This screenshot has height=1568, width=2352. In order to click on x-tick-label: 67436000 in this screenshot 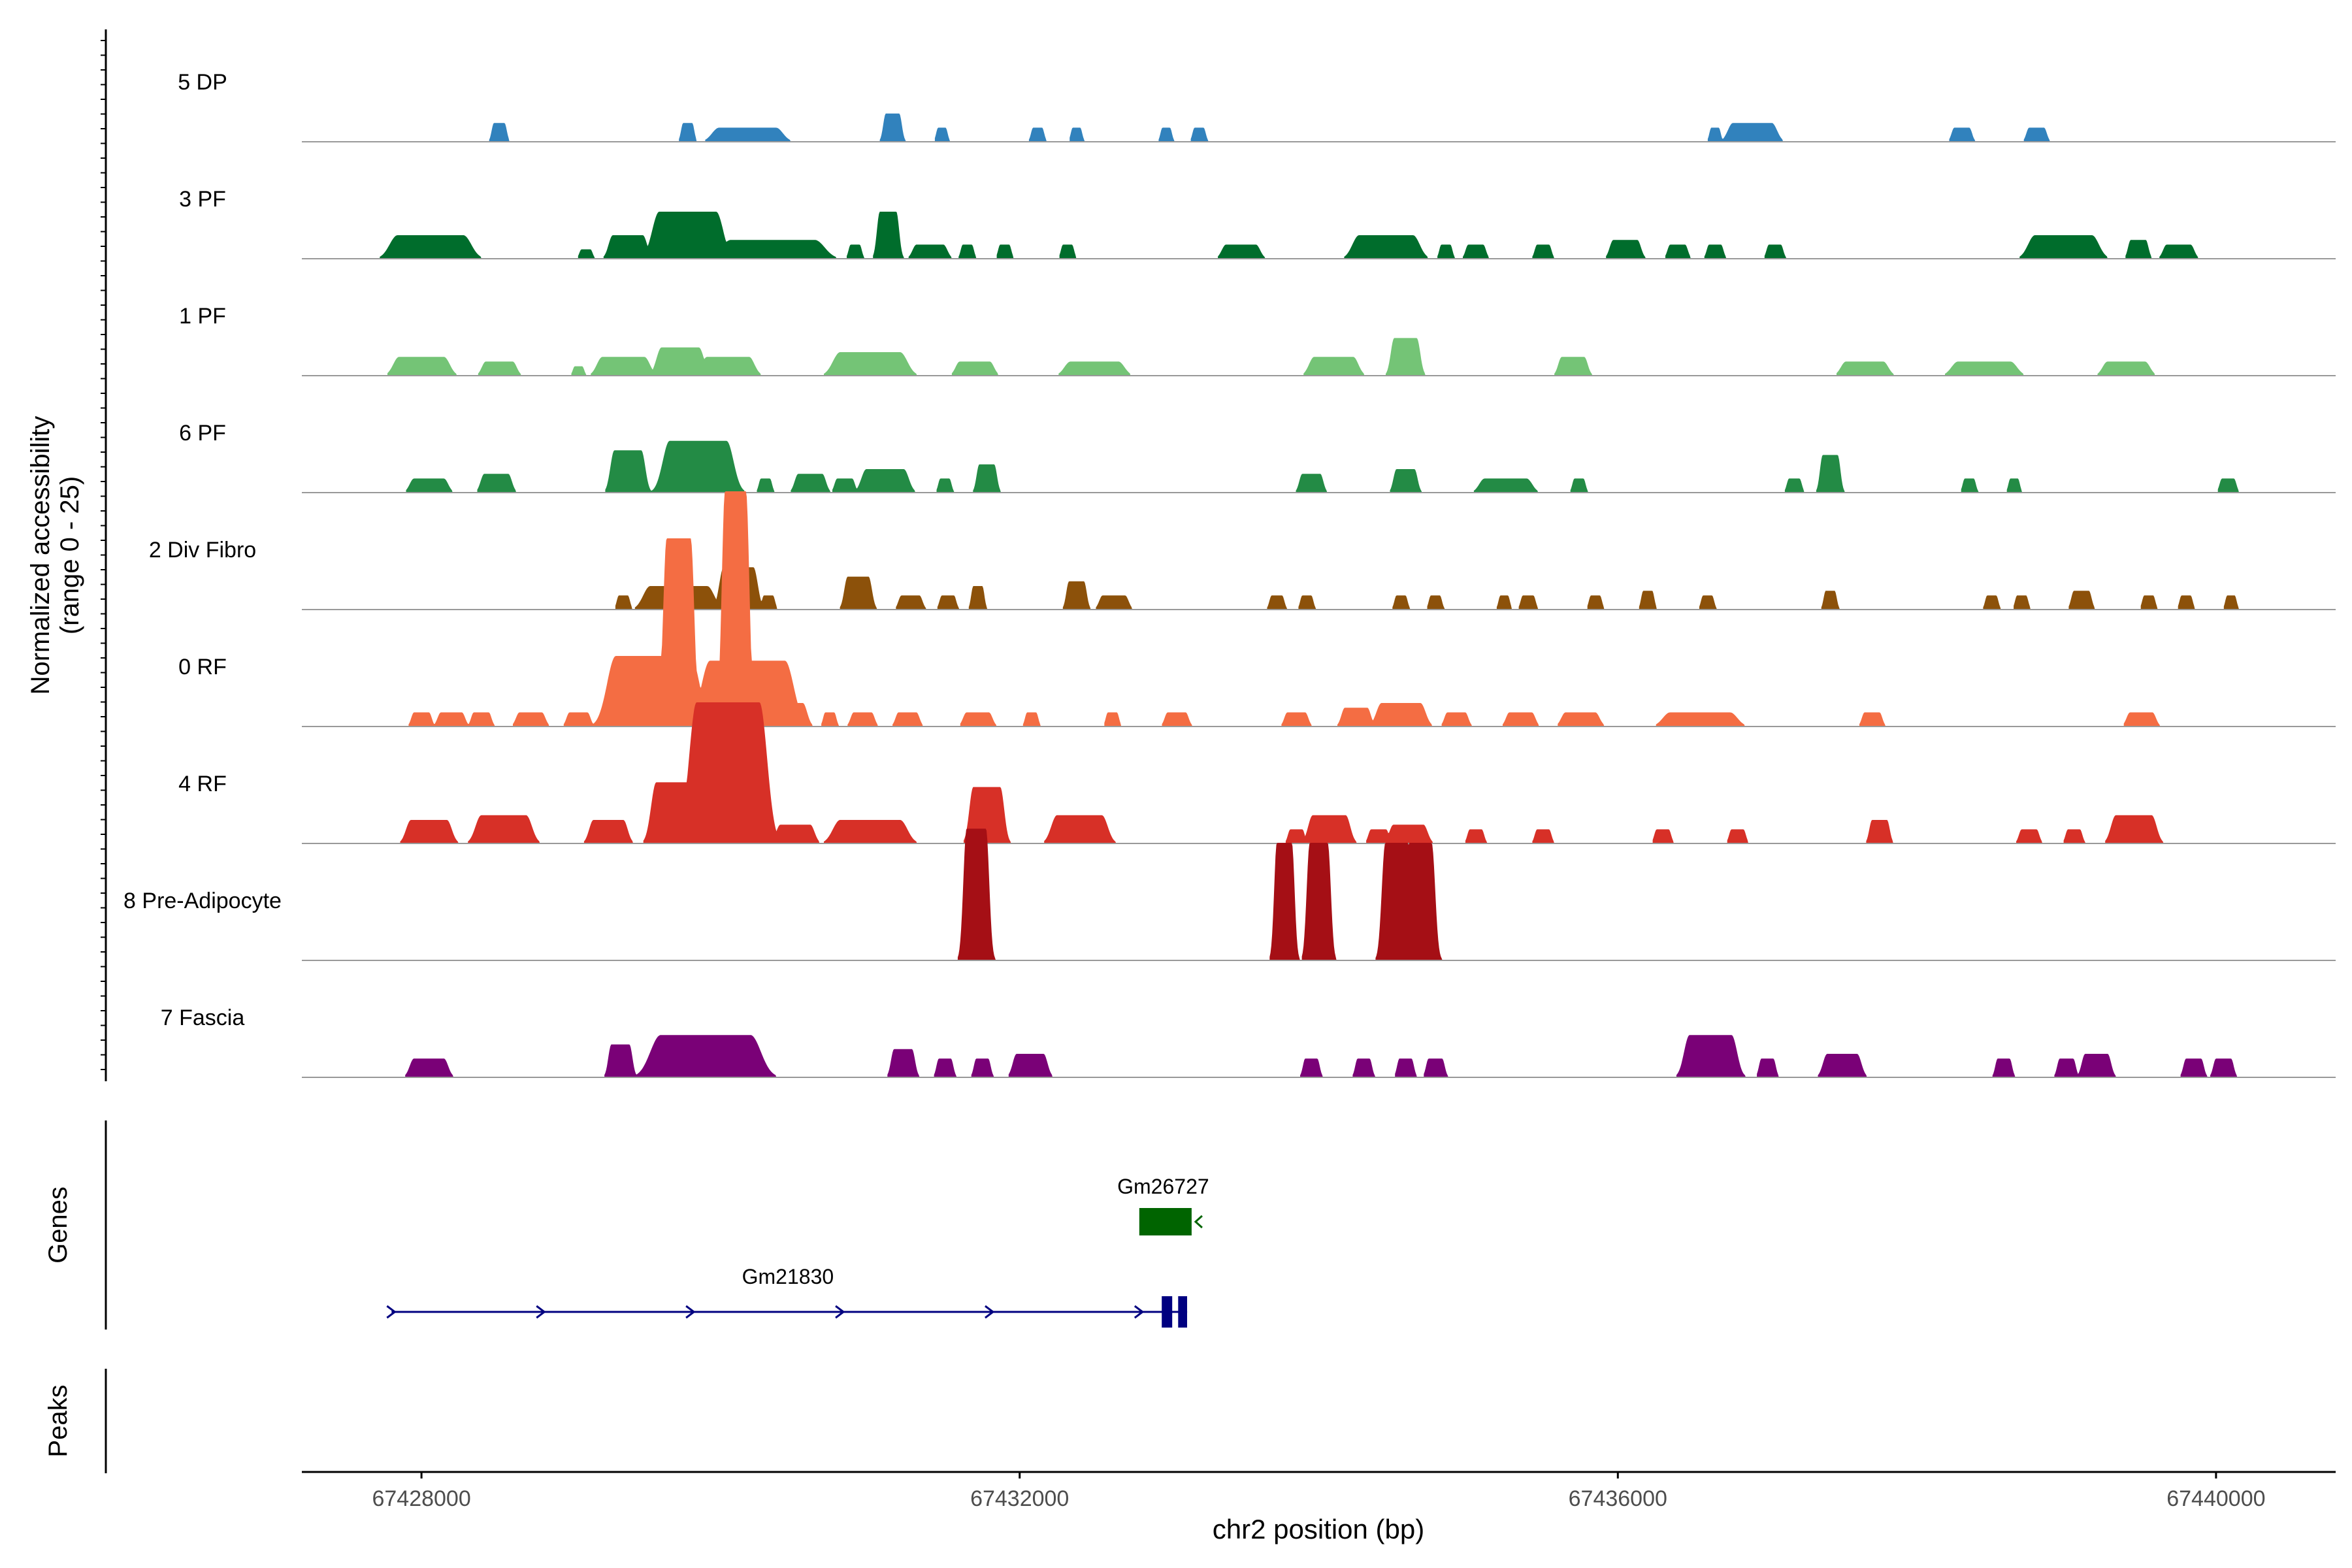, I will do `click(1618, 1498)`.